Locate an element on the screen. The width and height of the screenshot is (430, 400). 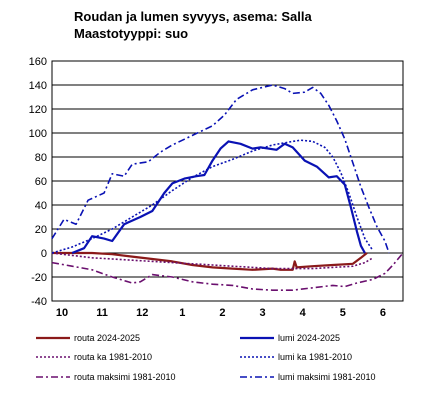
y-tick-label: 60 is located at coordinates (41, 182).